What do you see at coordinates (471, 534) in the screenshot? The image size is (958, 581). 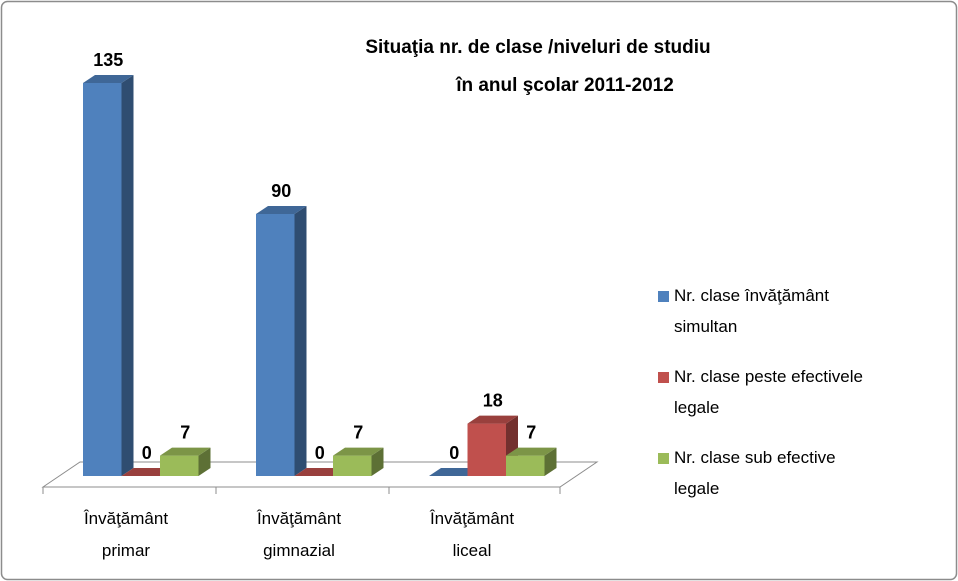 I see `x-tick-label: Învăţământ liceal` at bounding box center [471, 534].